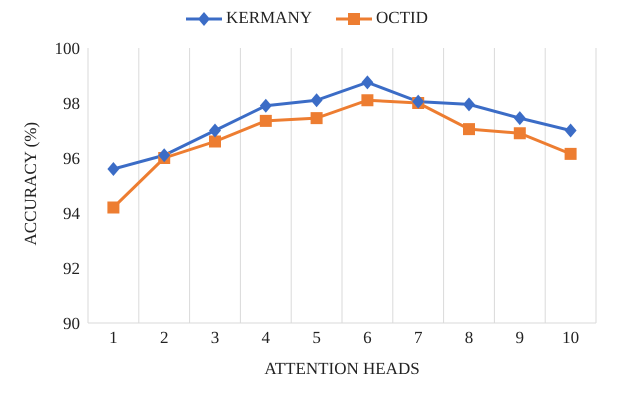 The image size is (624, 396). I want to click on x-tick-label: 4, so click(266, 338).